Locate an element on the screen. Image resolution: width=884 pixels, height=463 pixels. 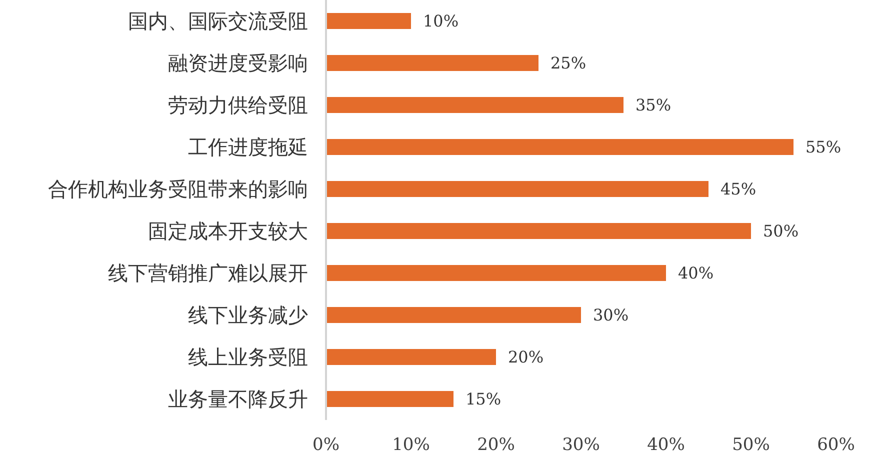
x-tick-label: 40% is located at coordinates (666, 445).